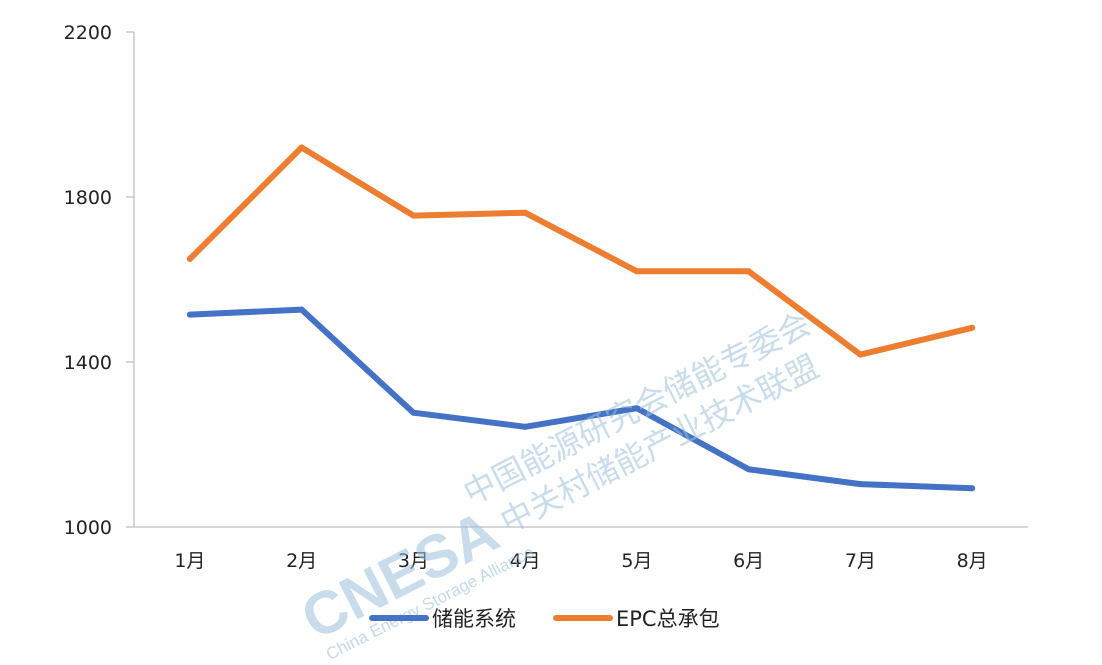 The width and height of the screenshot is (1102, 665). What do you see at coordinates (636, 561) in the screenshot?
I see `x-tick-label: 5月` at bounding box center [636, 561].